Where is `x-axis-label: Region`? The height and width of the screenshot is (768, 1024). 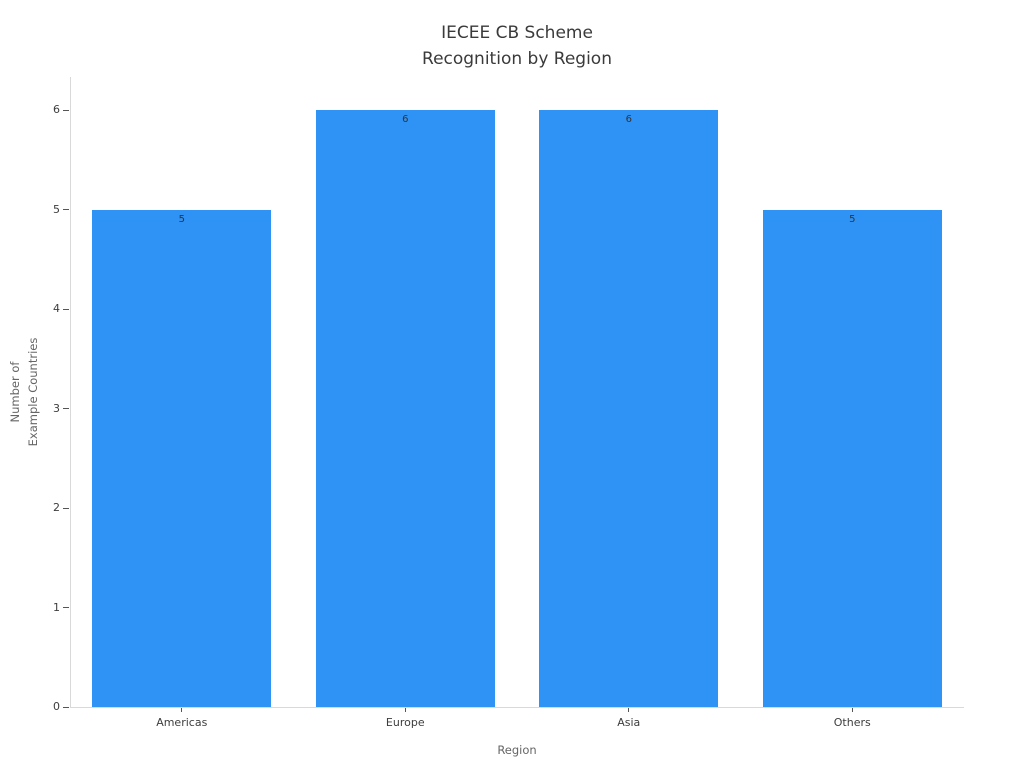 x-axis-label: Region is located at coordinates (517, 750).